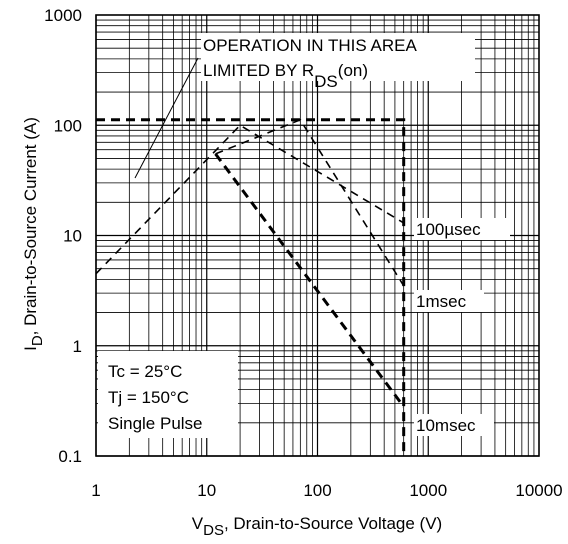 The width and height of the screenshot is (568, 544). Describe the element at coordinates (317, 490) in the screenshot. I see `x-tick-label: 100` at that location.